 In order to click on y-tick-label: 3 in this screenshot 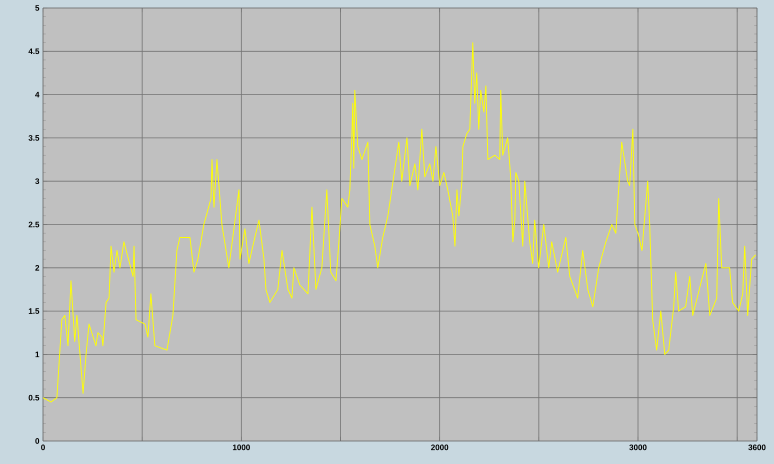, I will do `click(37, 181)`.